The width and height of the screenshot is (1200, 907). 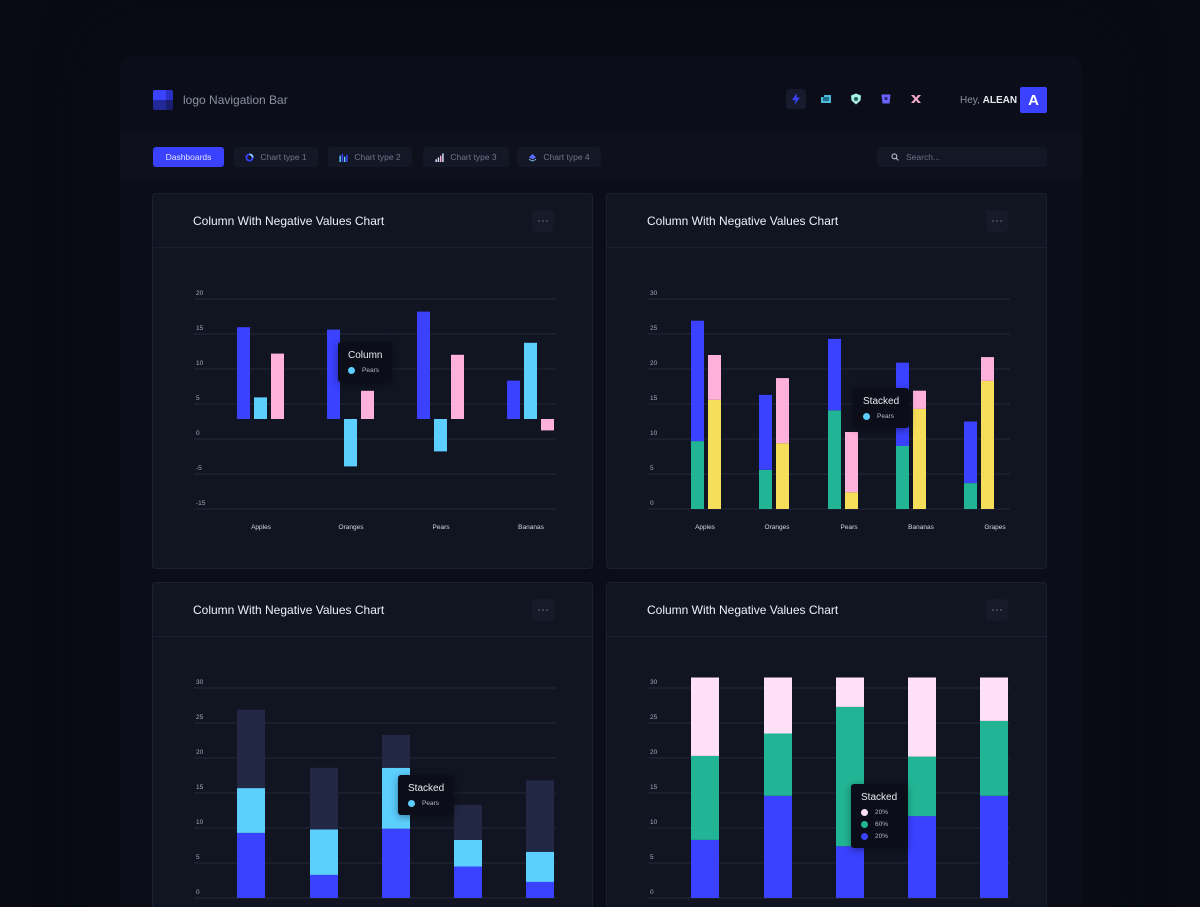 What do you see at coordinates (365, 362) in the screenshot?
I see `chart-tooltip: Column Pears` at bounding box center [365, 362].